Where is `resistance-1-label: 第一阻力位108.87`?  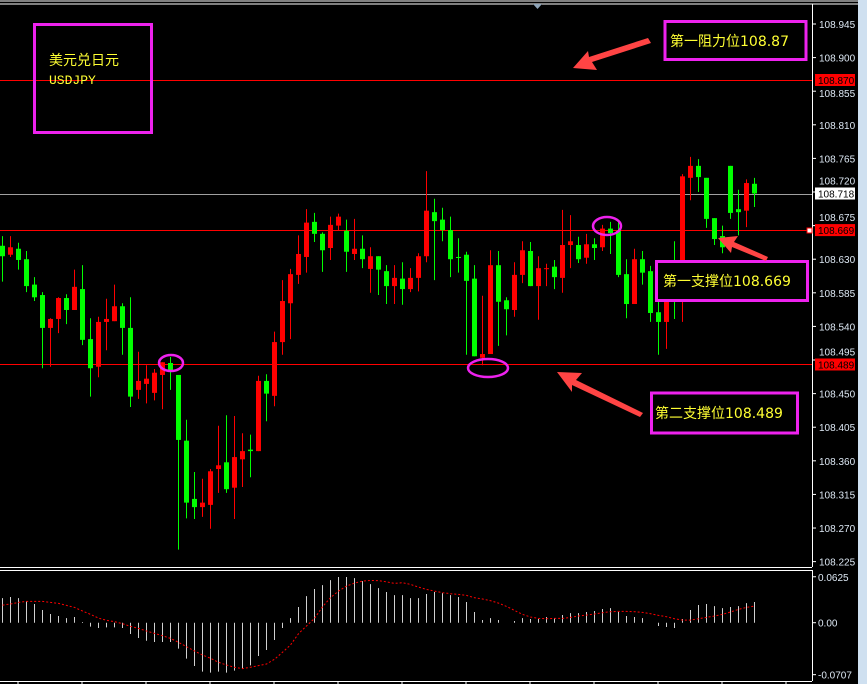
resistance-1-label: 第一阻力位108.87 is located at coordinates (729, 41).